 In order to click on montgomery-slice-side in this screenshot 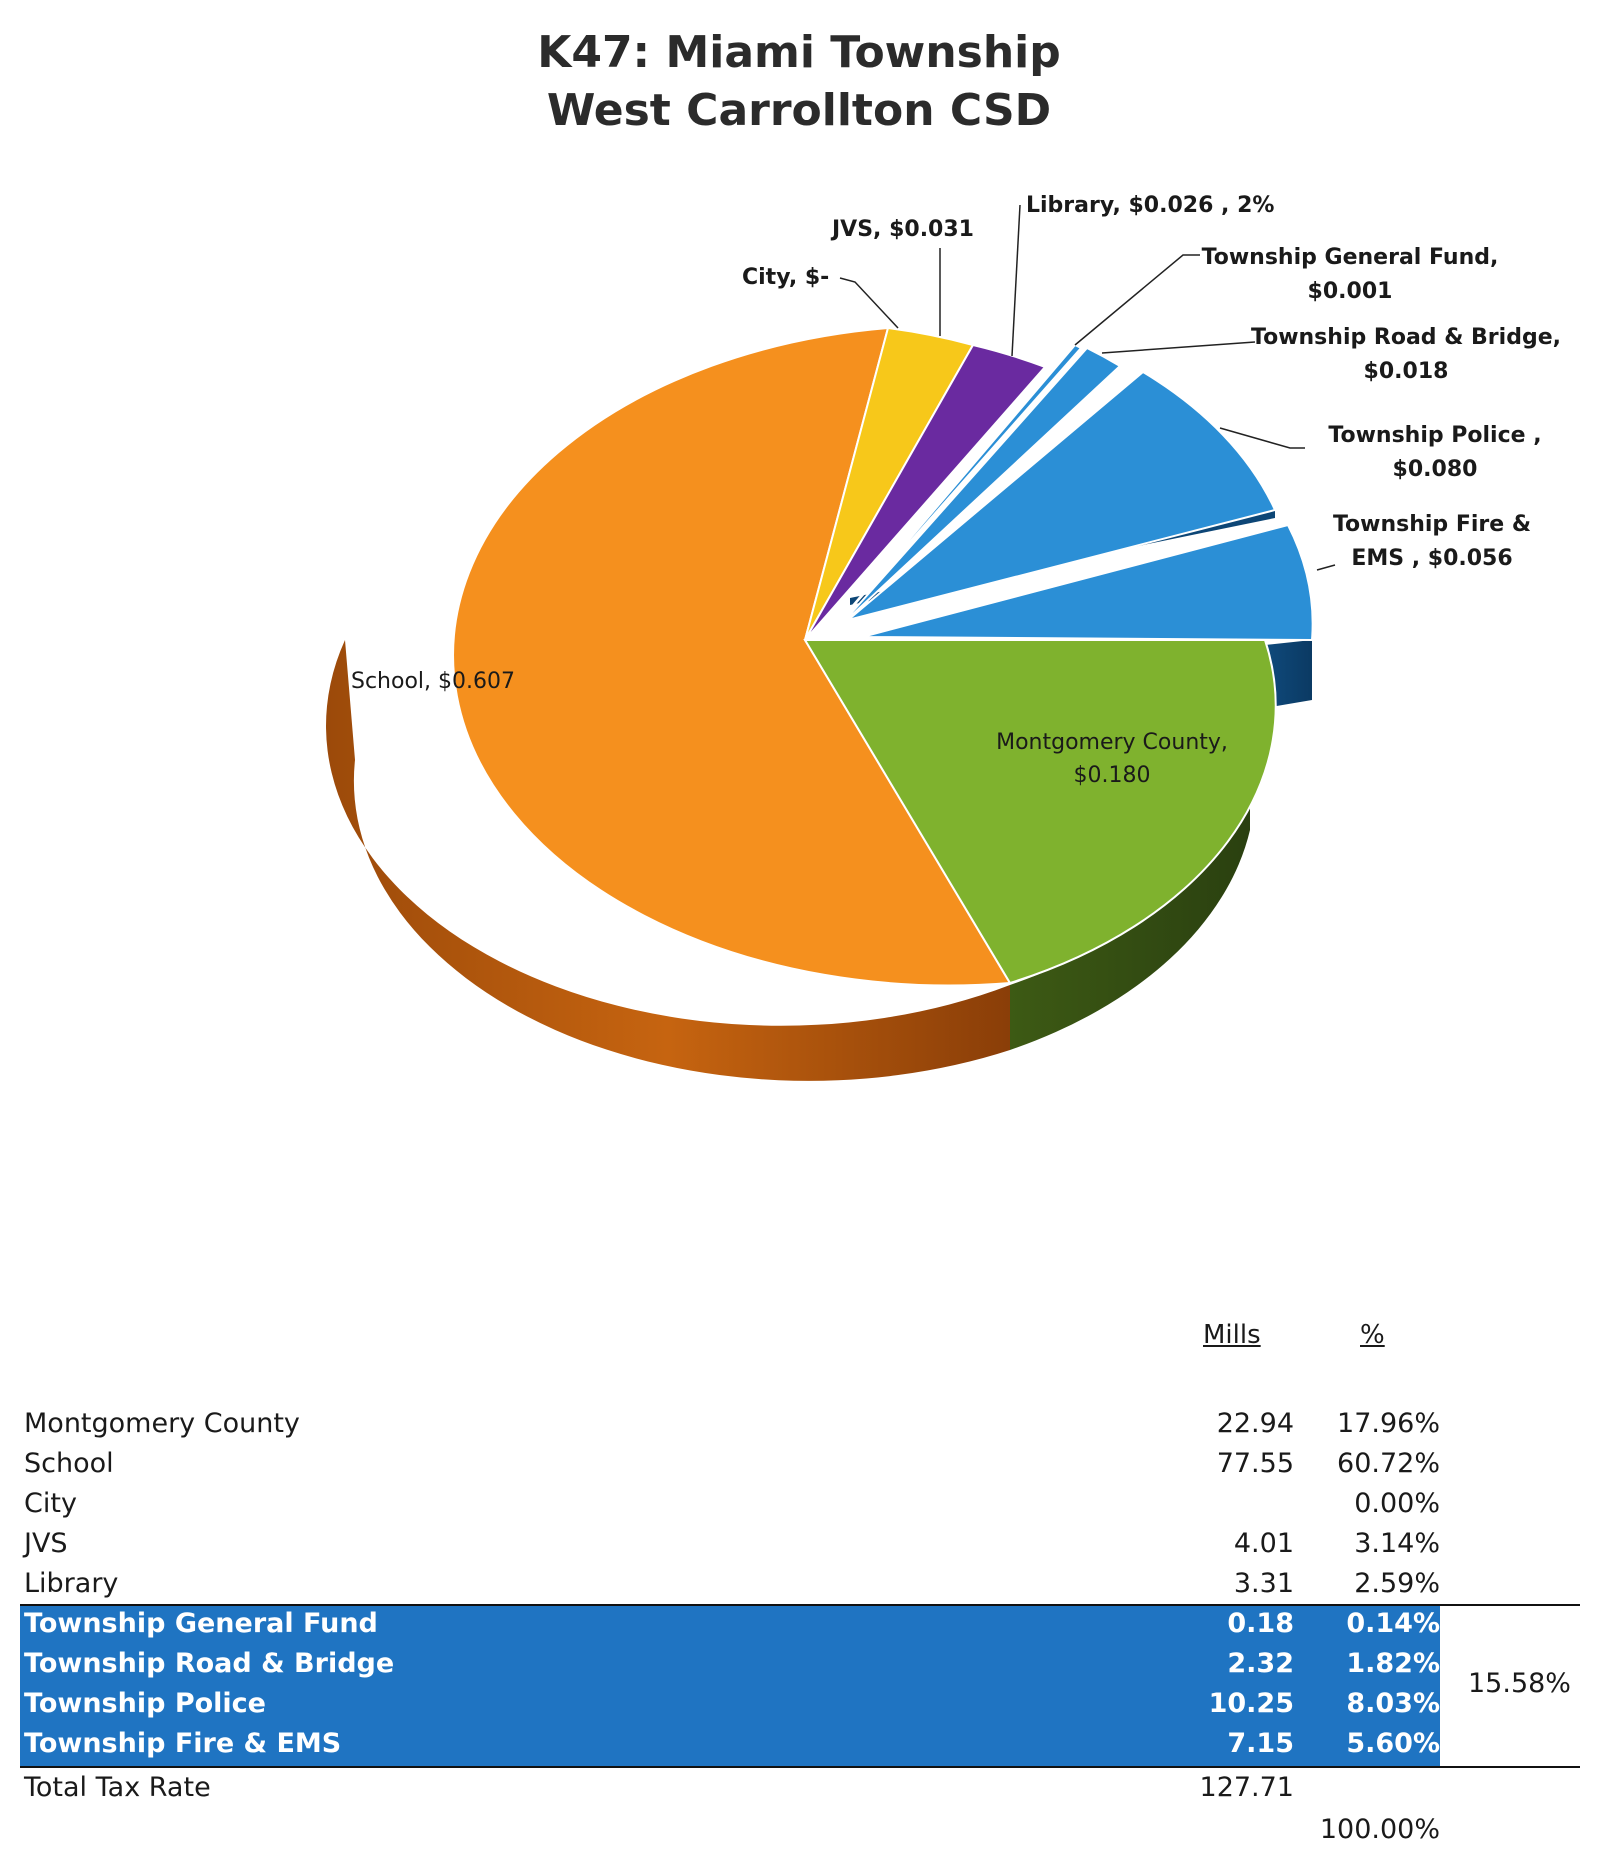, I will do `click(1130, 905)`.